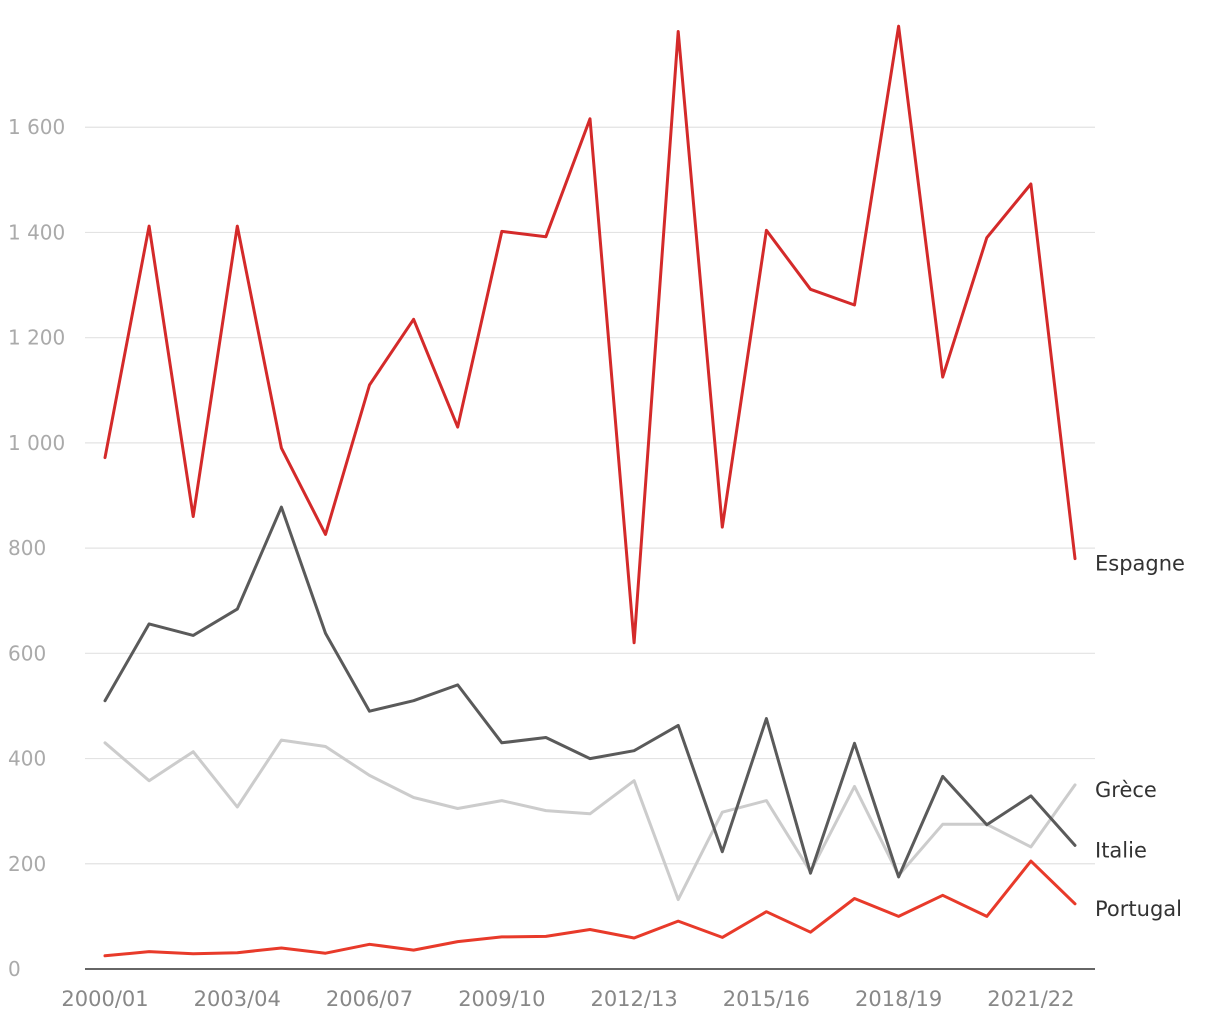 This screenshot has width=1220, height=1020. Describe the element at coordinates (27, 864) in the screenshot. I see `y-tick-label: 200` at that location.